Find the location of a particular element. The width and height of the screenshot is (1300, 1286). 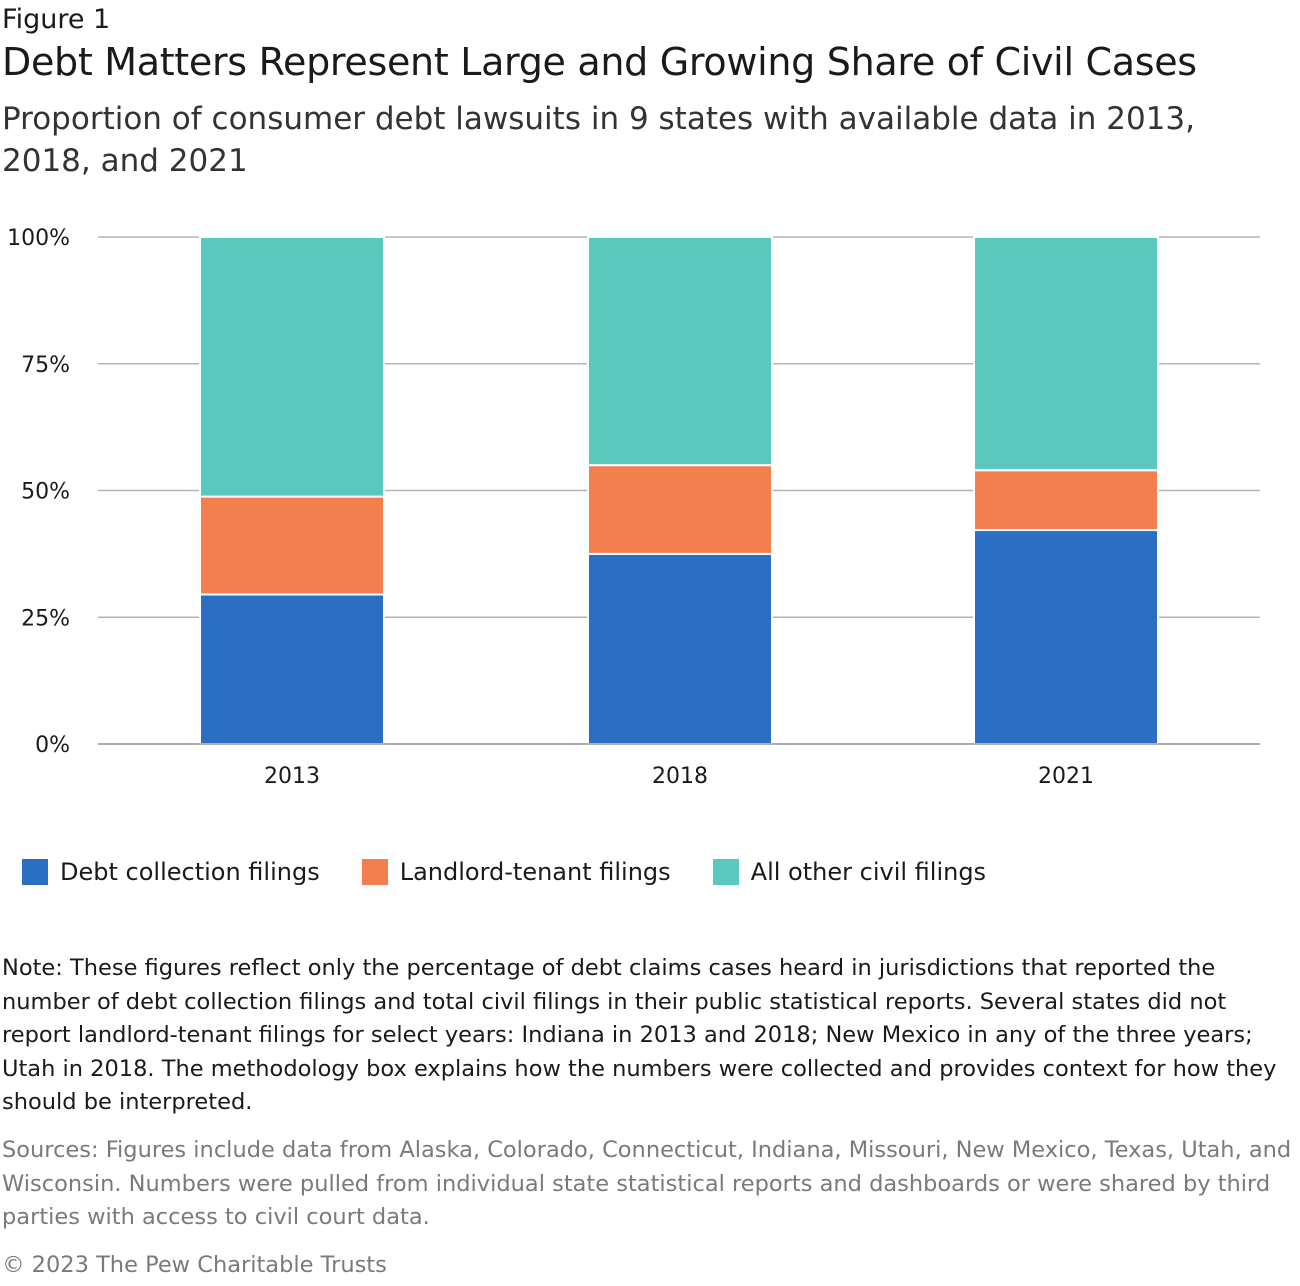

legend-swatch-landlord-tenant is located at coordinates (374, 872).